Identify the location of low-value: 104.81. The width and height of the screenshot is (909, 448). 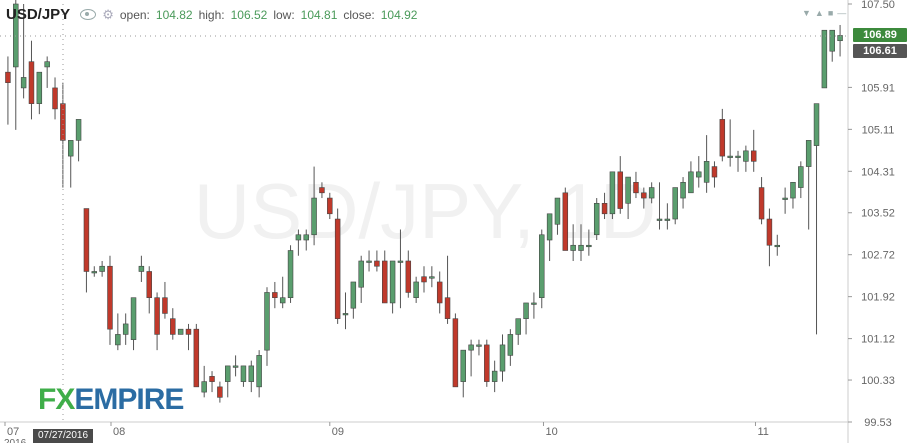
(319, 14).